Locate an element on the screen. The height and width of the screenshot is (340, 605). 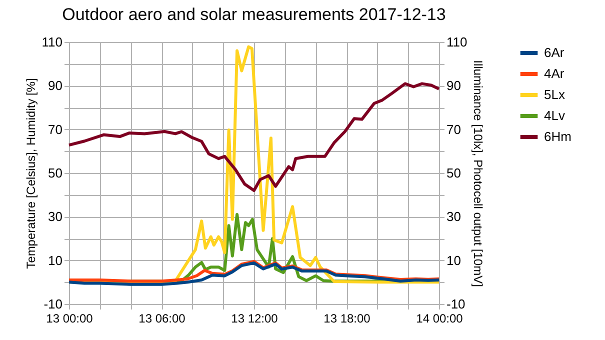
y-tick-label: 10 is located at coordinates (55, 260).